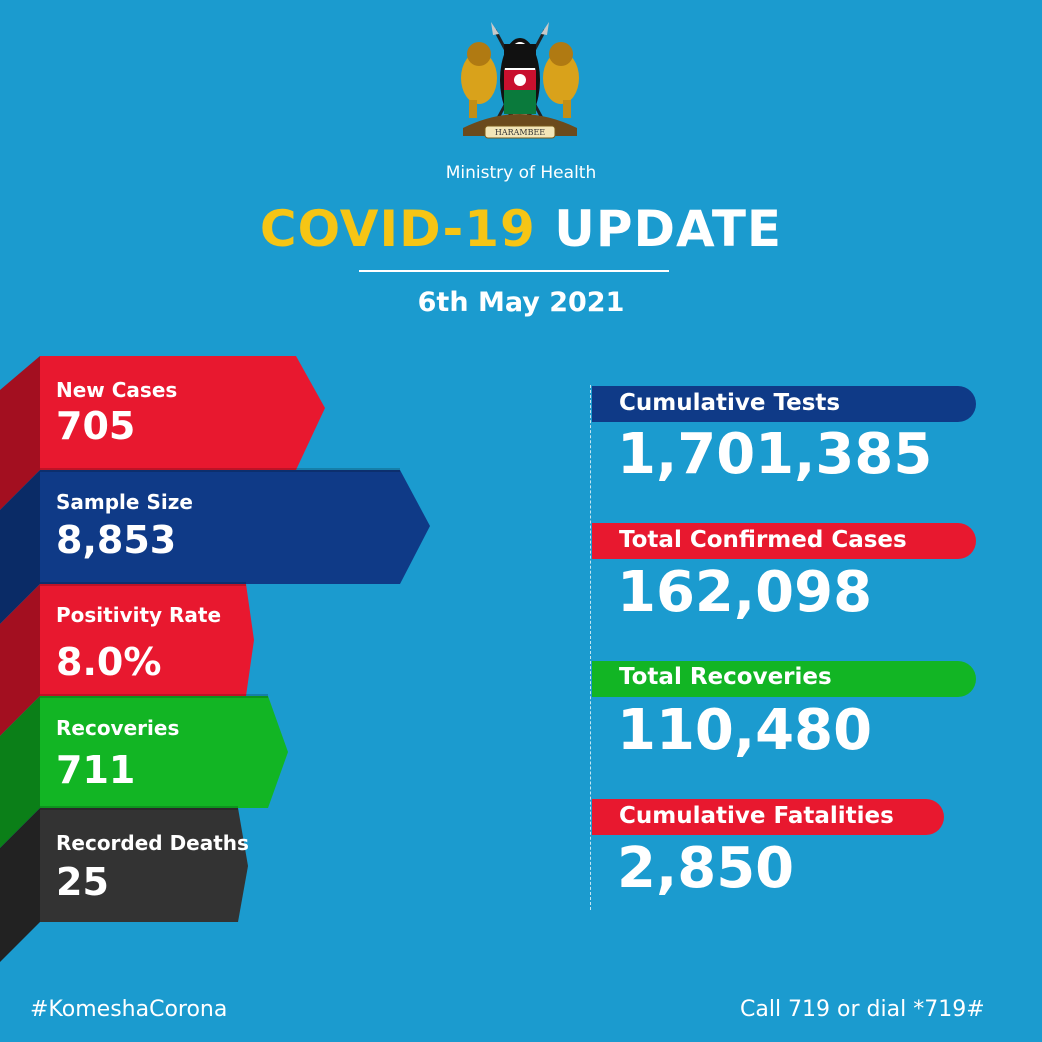  I want to click on ribbon-fold-sample-size, so click(20, 547).